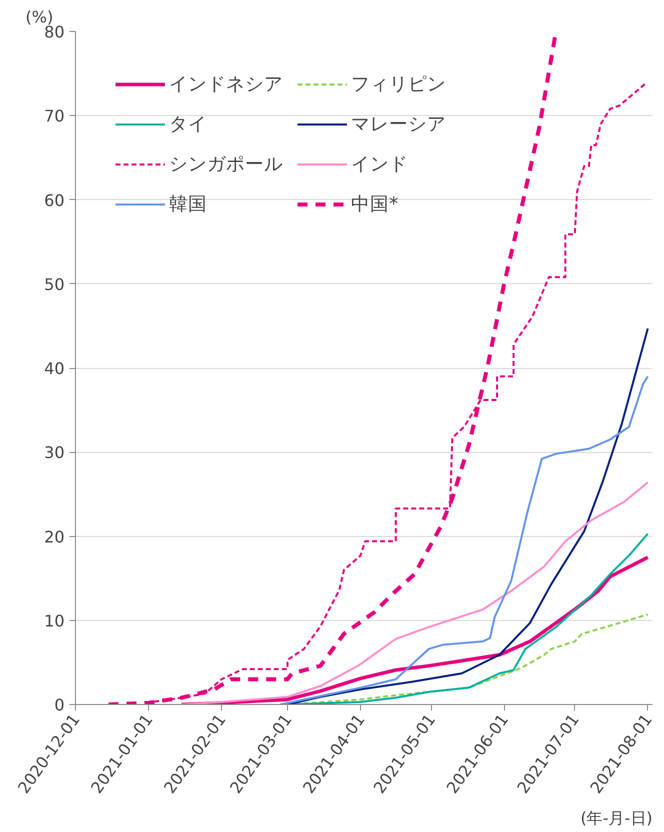 The image size is (664, 832). What do you see at coordinates (54, 200) in the screenshot?
I see `y-tick-label: 60` at bounding box center [54, 200].